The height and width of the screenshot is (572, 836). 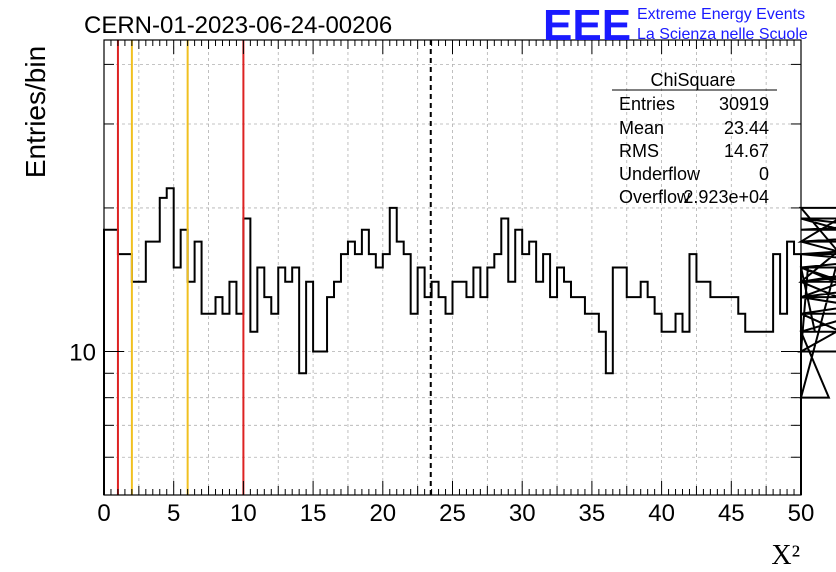 I want to click on eee-logo-text: EEE, so click(x=587, y=25).